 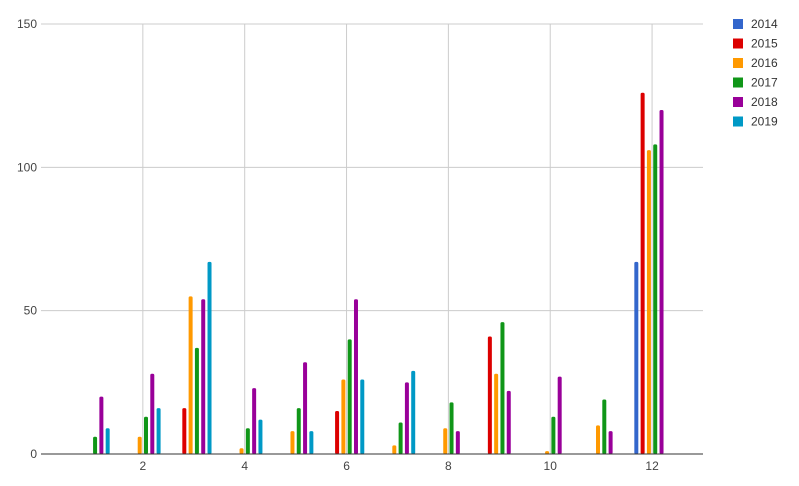 I want to click on x-tick-label: 4, so click(x=244, y=466).